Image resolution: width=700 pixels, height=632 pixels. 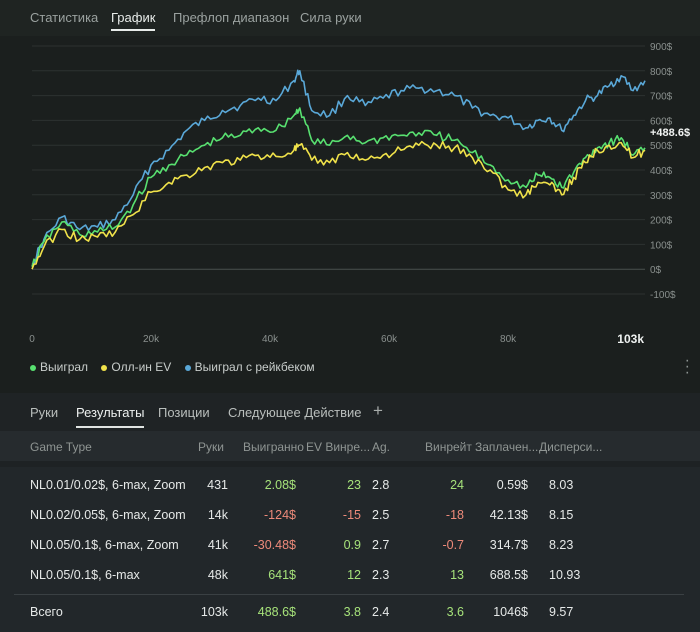 What do you see at coordinates (561, 545) in the screenshot?
I see `cell-dispersion: 8.23` at bounding box center [561, 545].